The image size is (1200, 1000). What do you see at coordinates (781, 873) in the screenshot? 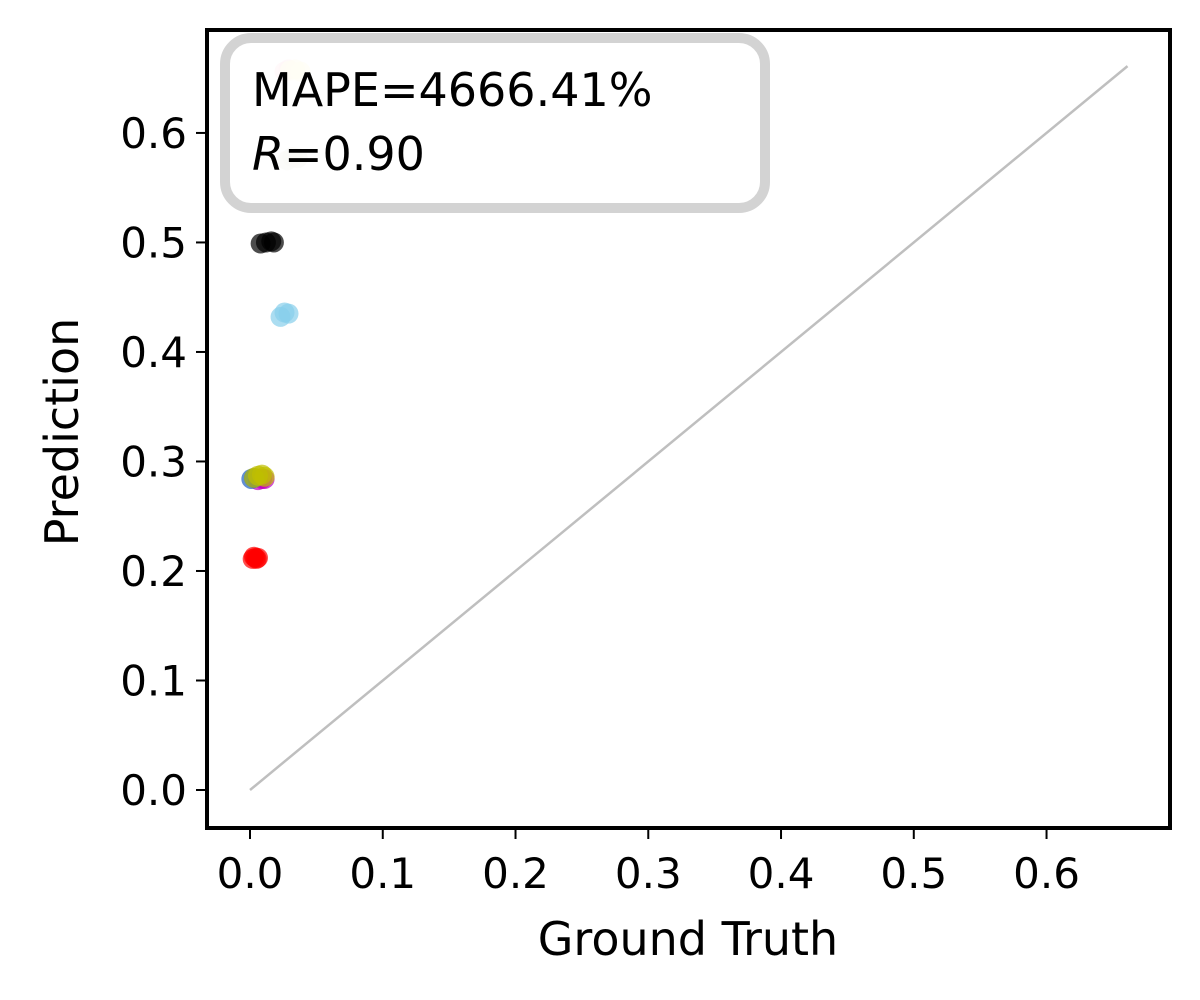
I see `x-tick-label: 0.4` at bounding box center [781, 873].